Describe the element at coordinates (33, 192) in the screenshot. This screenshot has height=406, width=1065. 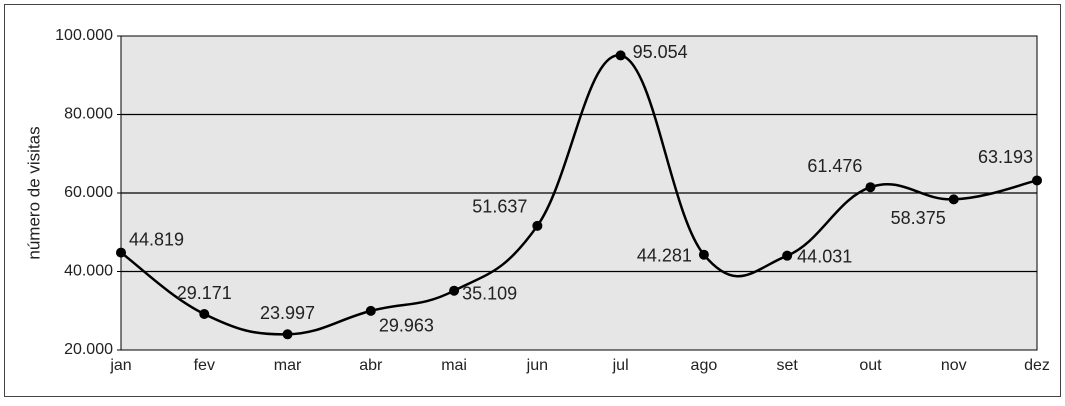
I see `y-axis-label: número de visitas` at that location.